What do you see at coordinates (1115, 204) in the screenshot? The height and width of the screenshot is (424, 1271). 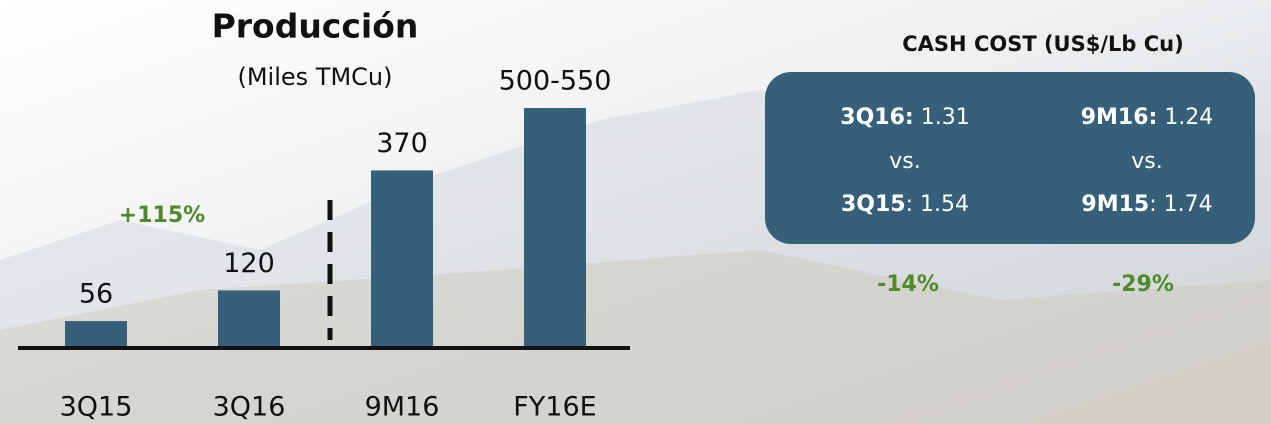 I see `label: 9M15` at bounding box center [1115, 204].